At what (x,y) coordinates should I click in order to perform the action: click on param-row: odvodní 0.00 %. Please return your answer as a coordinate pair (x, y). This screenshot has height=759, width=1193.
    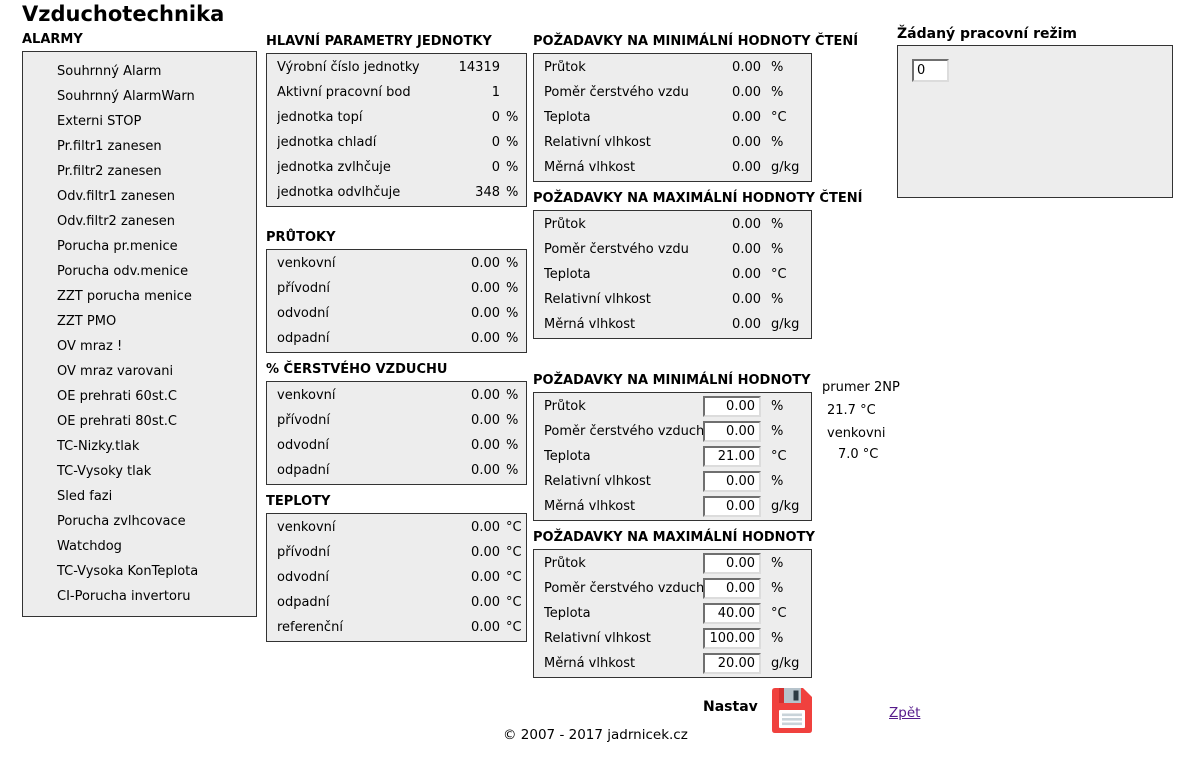
    Looking at the image, I should click on (396, 445).